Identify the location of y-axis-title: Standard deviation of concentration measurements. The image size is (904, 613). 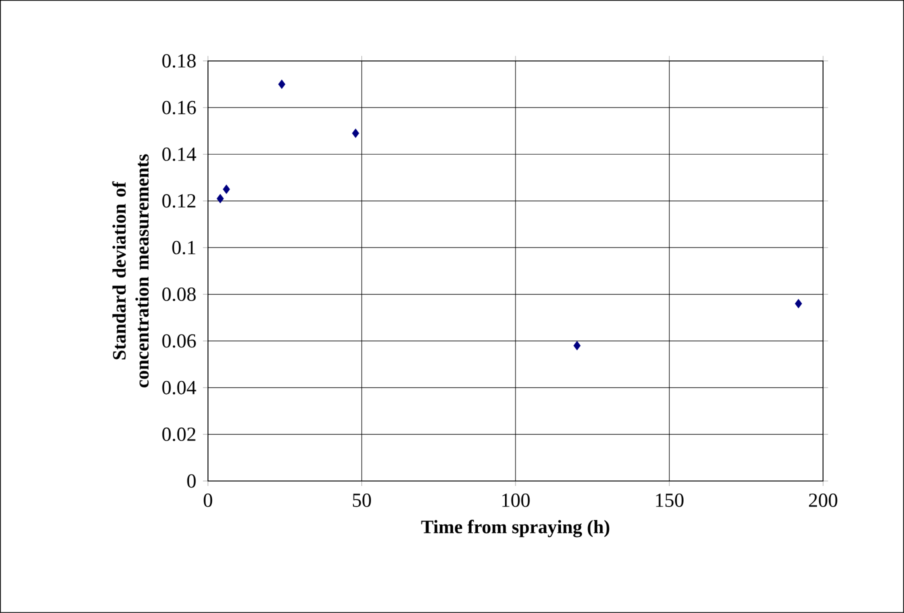
(130, 271).